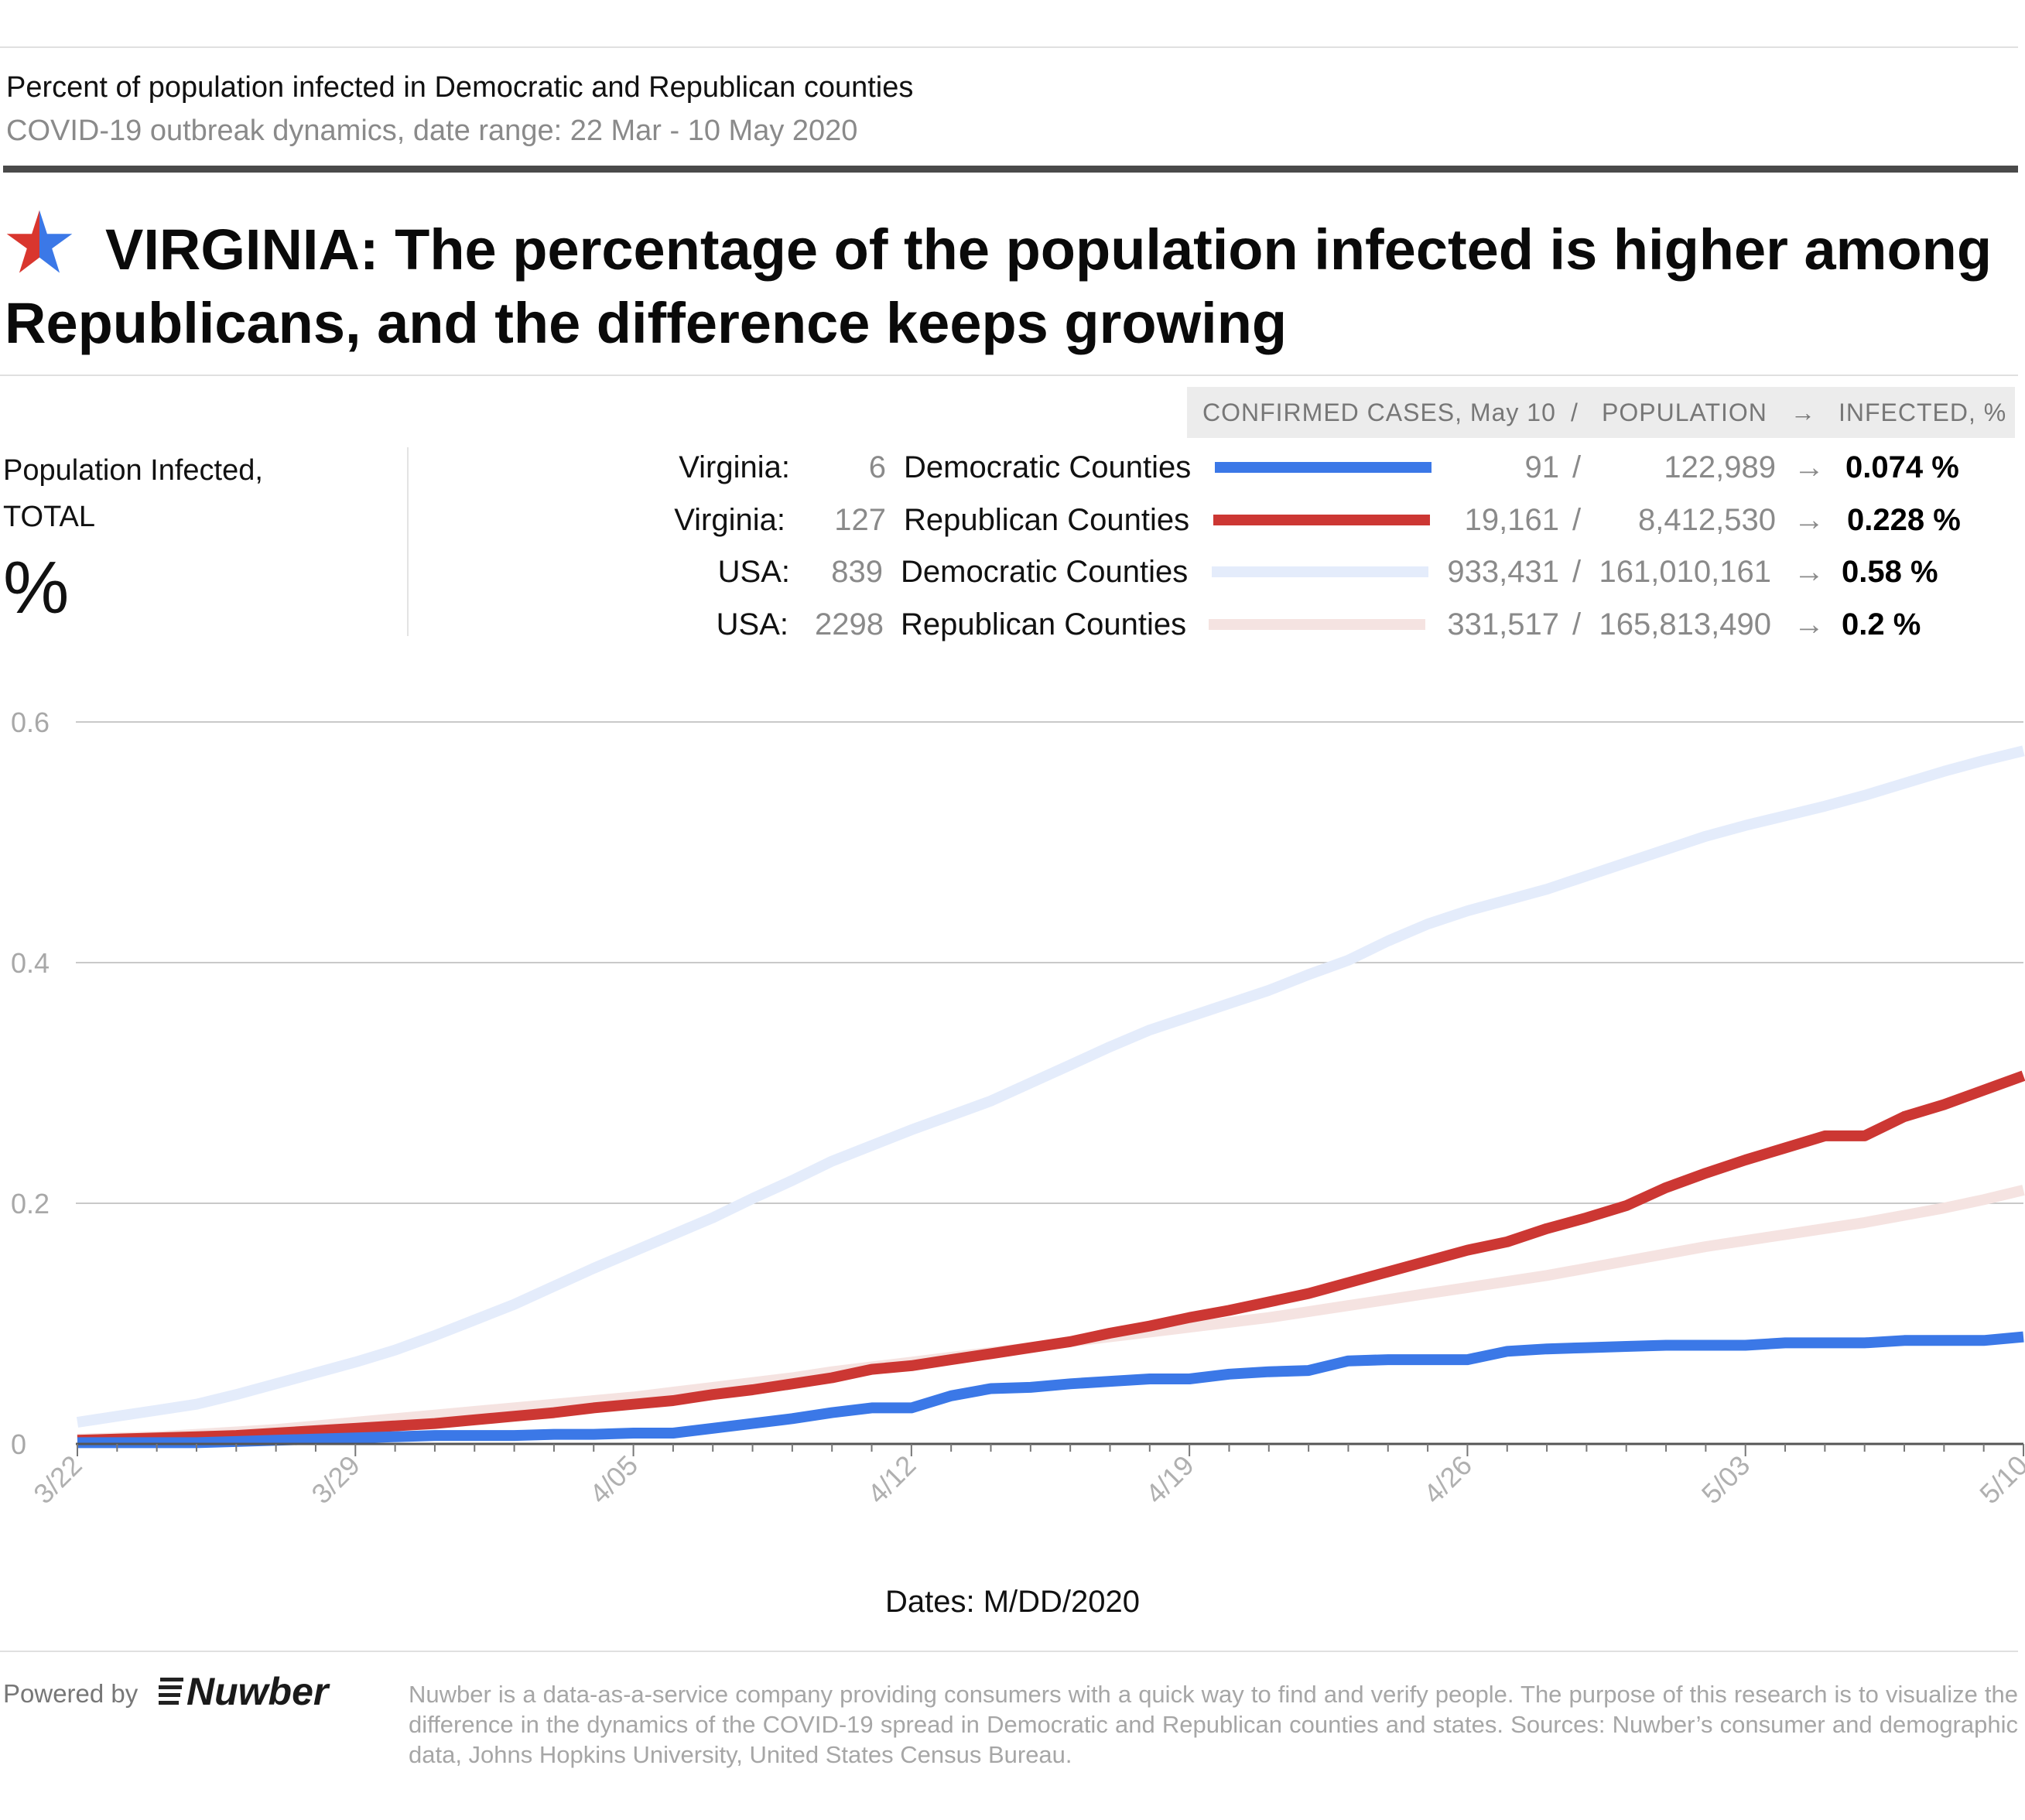 This screenshot has width=2025, height=1820. Describe the element at coordinates (1009, 375) in the screenshot. I see `headline-rule` at that location.